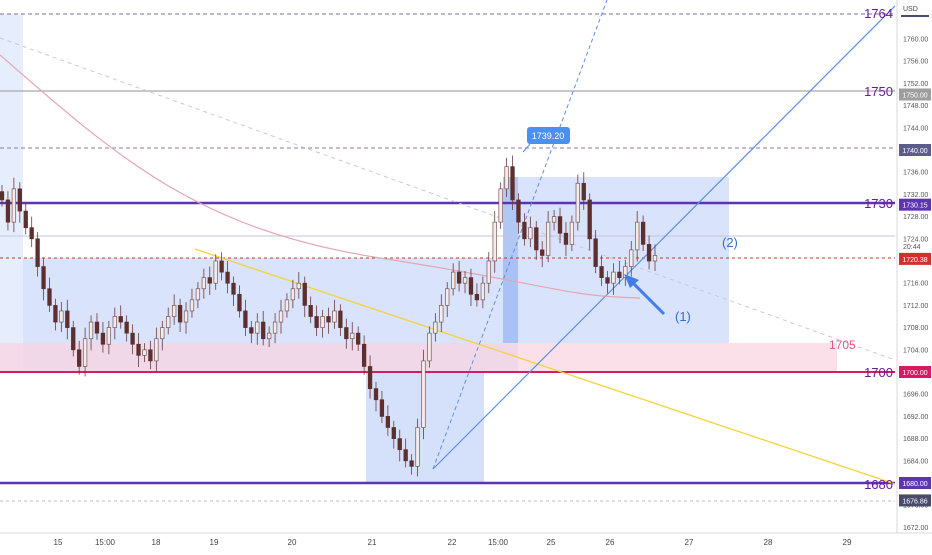 The height and width of the screenshot is (555, 932). What do you see at coordinates (689, 542) in the screenshot?
I see `time-tick-label: 27` at bounding box center [689, 542].